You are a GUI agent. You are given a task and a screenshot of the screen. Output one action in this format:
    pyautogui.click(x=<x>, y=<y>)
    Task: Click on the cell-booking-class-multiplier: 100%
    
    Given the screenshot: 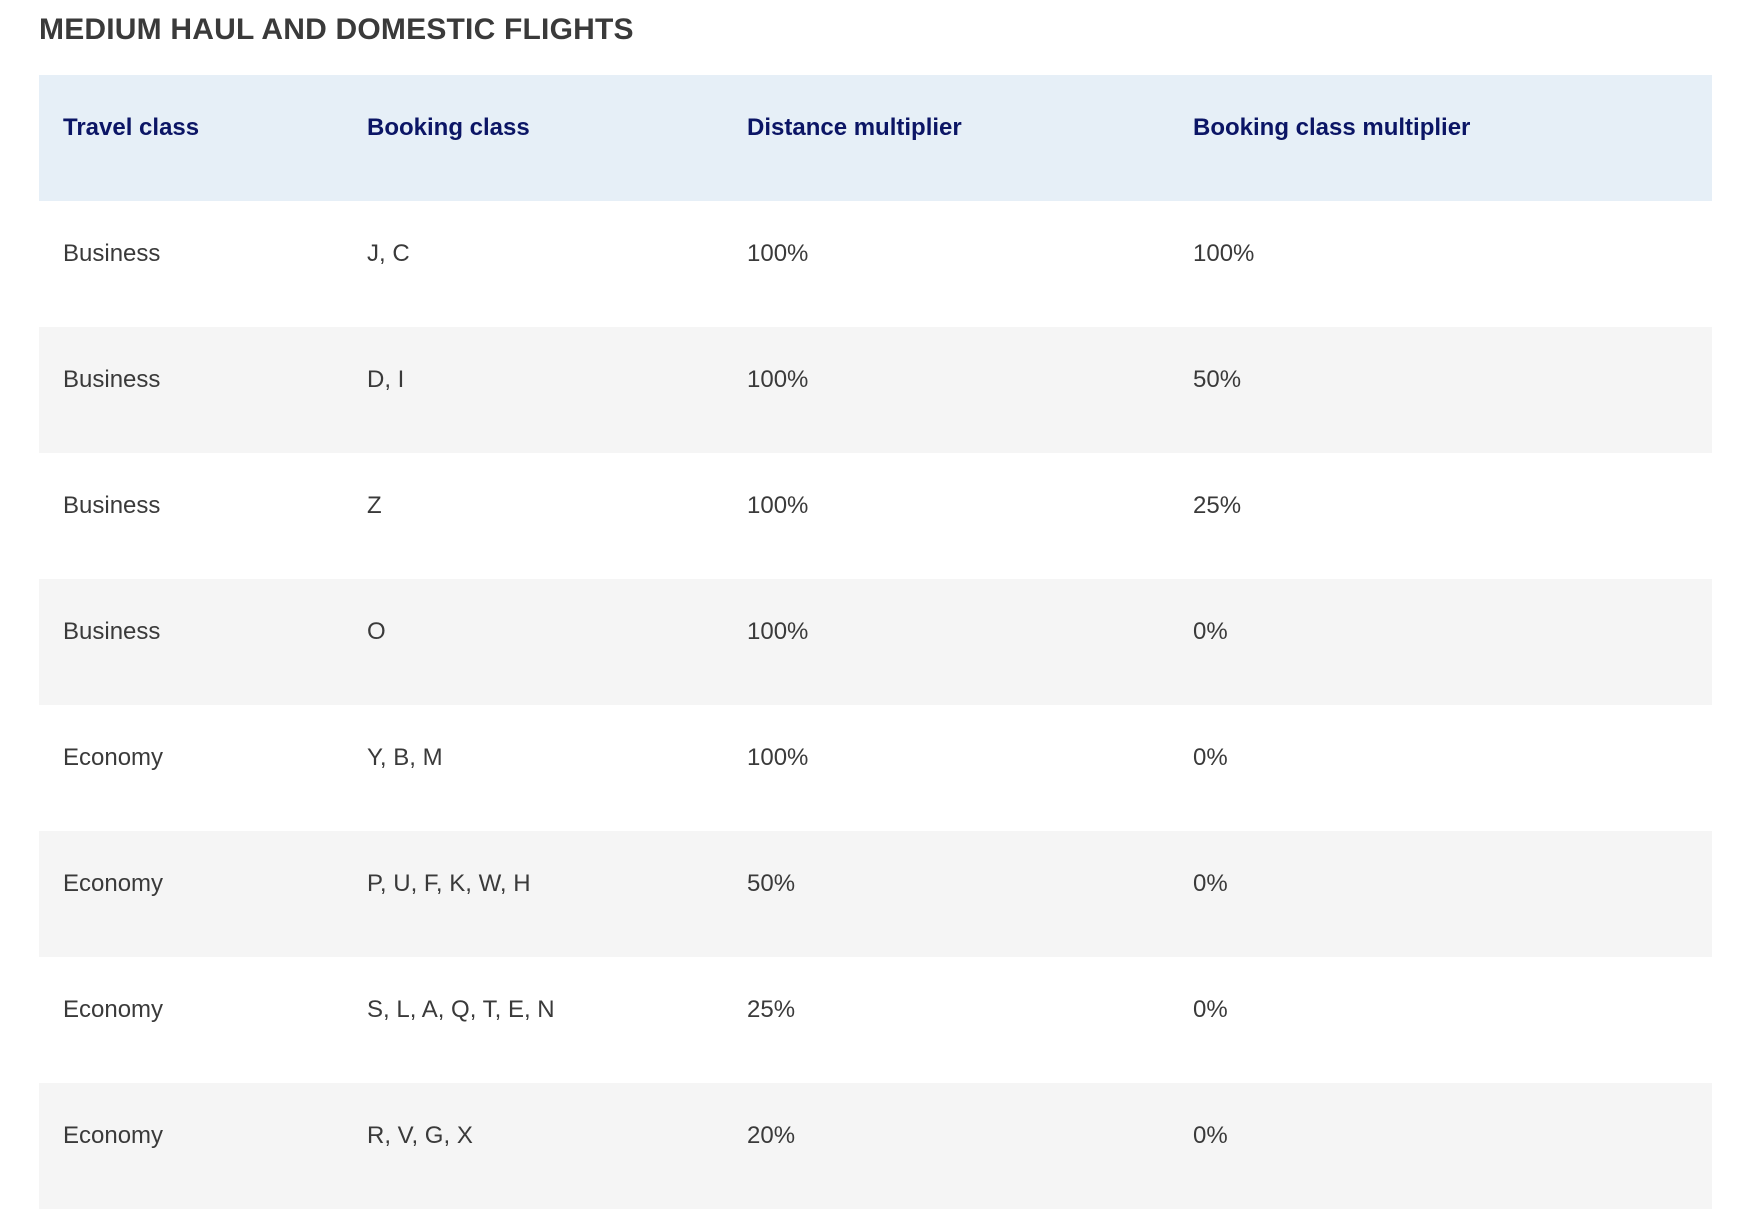 What is the action you would take?
    pyautogui.click(x=1224, y=253)
    